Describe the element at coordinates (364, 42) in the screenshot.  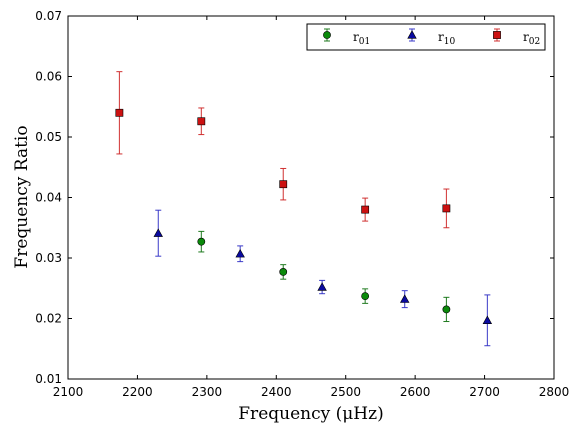
I see `legend-label-subscript: 01` at that location.